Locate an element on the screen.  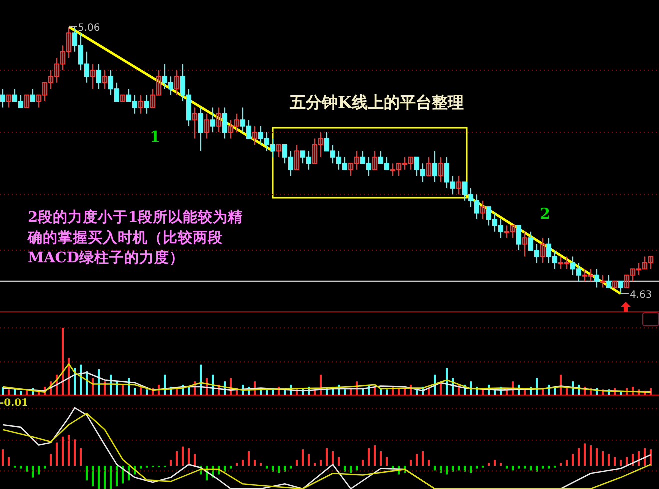
annotation: 五分钟K线上的平台整理 is located at coordinates (376, 102).